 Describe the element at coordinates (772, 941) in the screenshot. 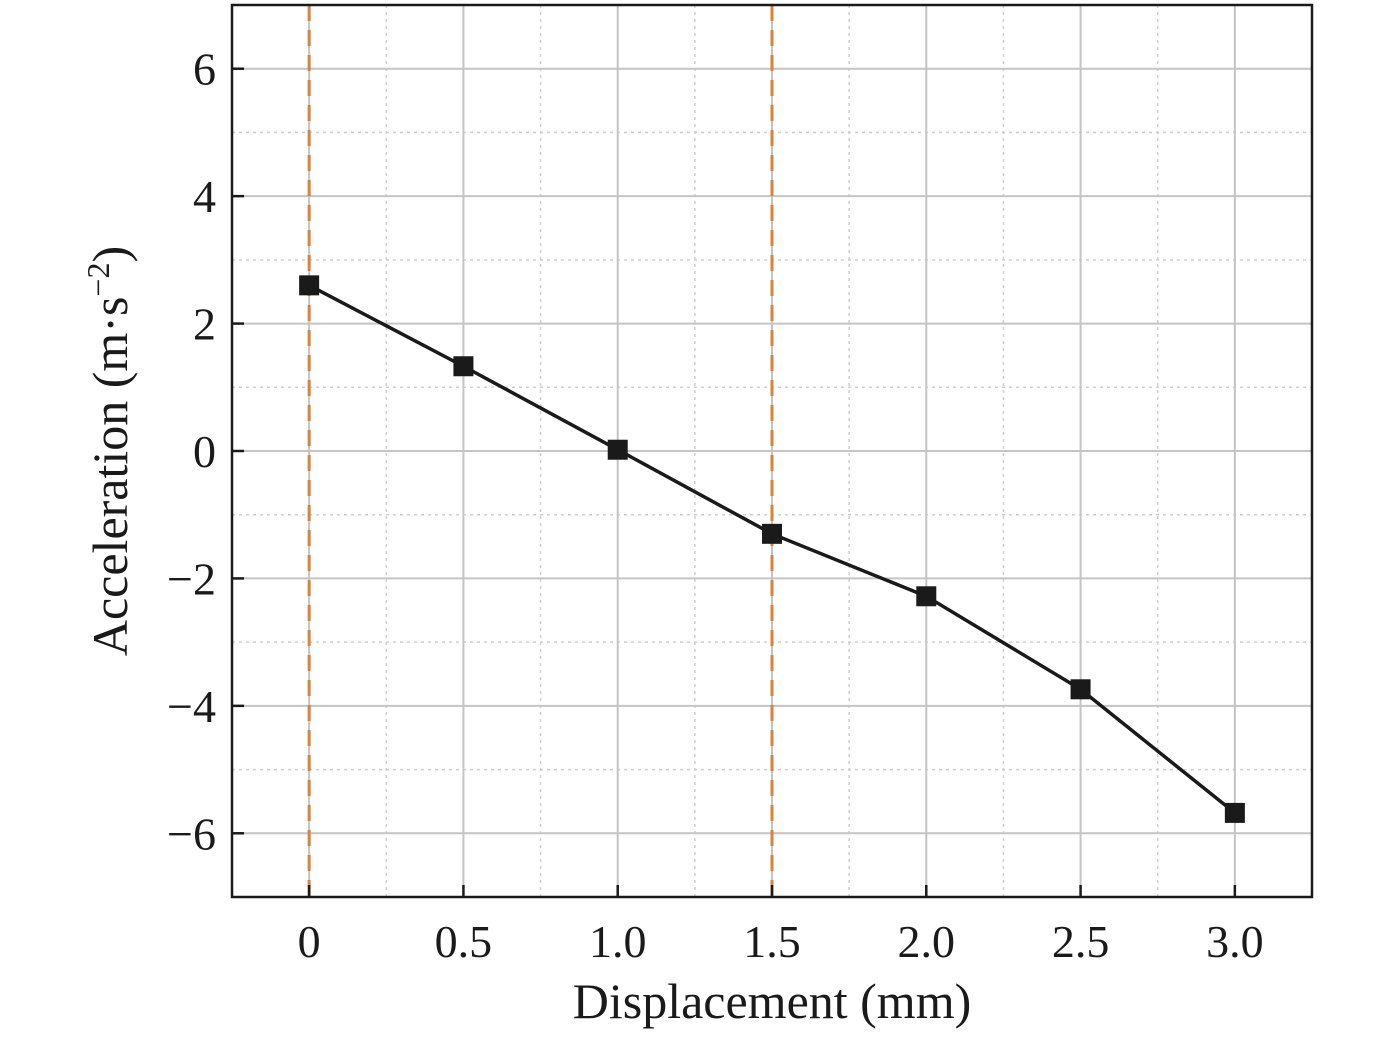

I see `x-tick-label: 1.5` at that location.